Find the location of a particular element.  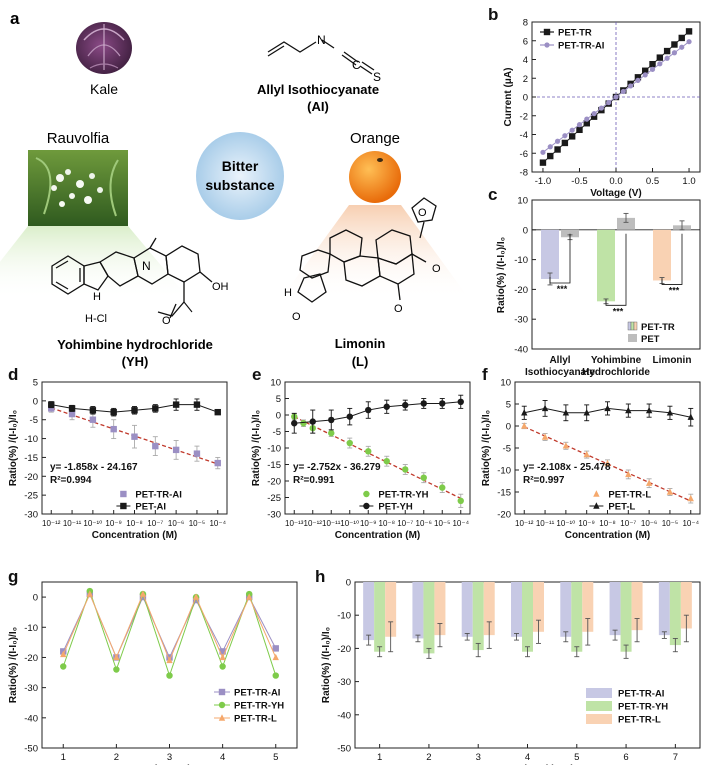

atom-n-yh: N is located at coordinates (146, 266).